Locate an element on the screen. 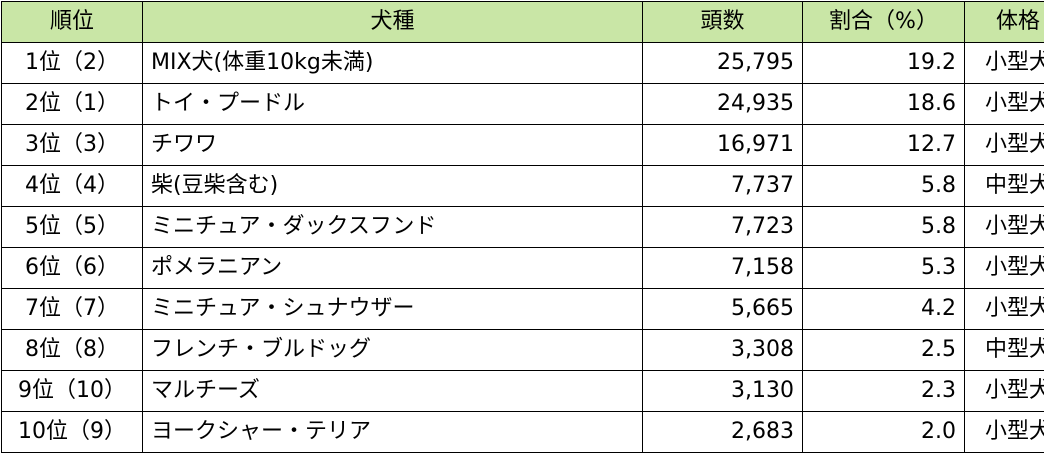  count-cell: 5,665 is located at coordinates (722, 309).